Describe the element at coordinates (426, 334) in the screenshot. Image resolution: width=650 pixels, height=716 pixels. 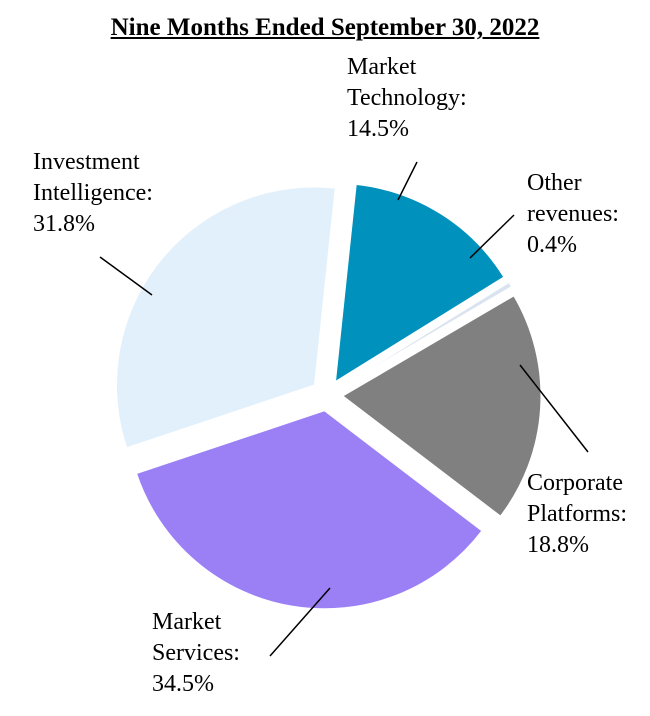
I see `slice-other-revenues` at that location.